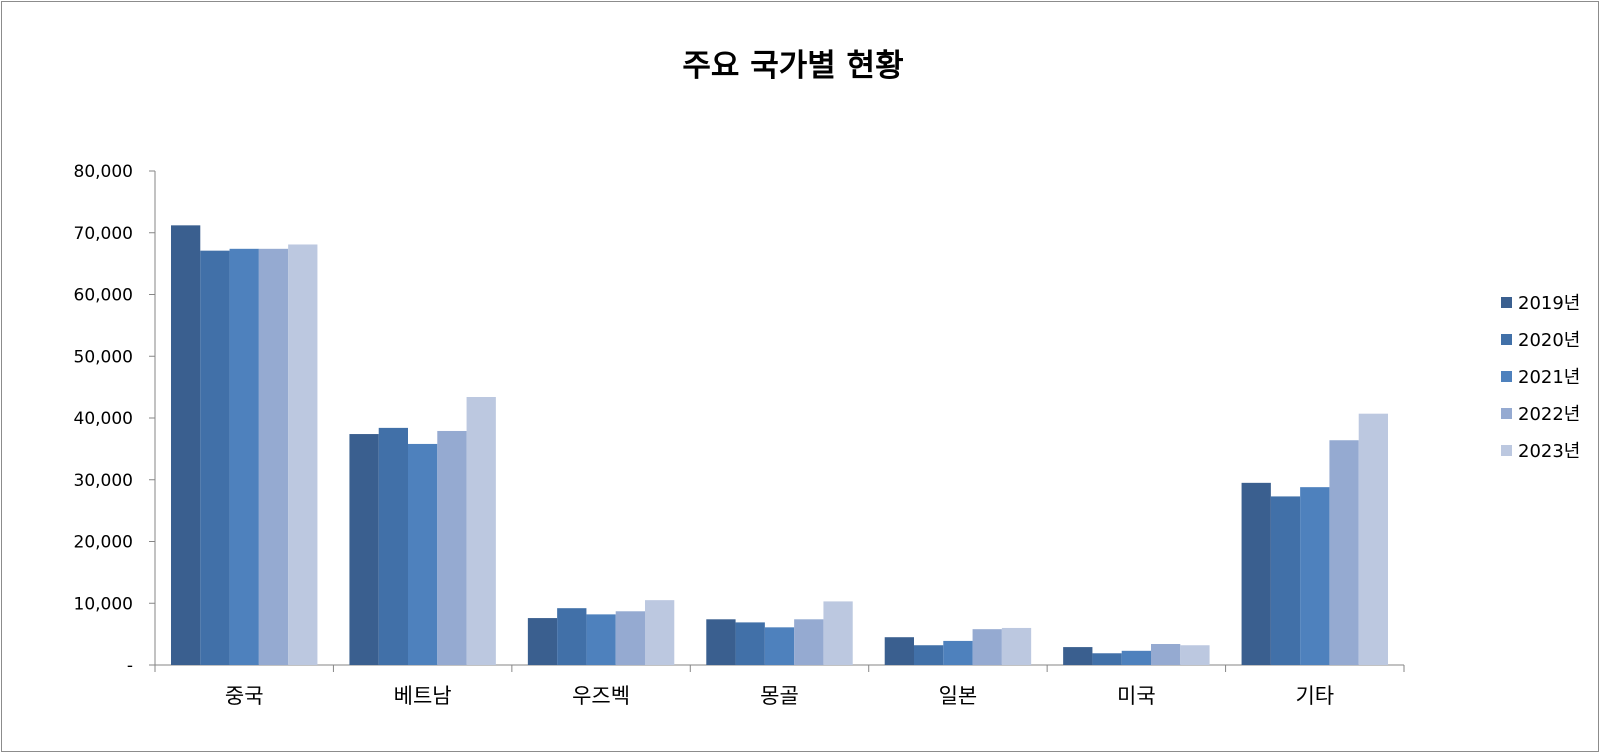 This screenshot has width=1602, height=755. I want to click on y-tick-label: 20,000, so click(103, 543).